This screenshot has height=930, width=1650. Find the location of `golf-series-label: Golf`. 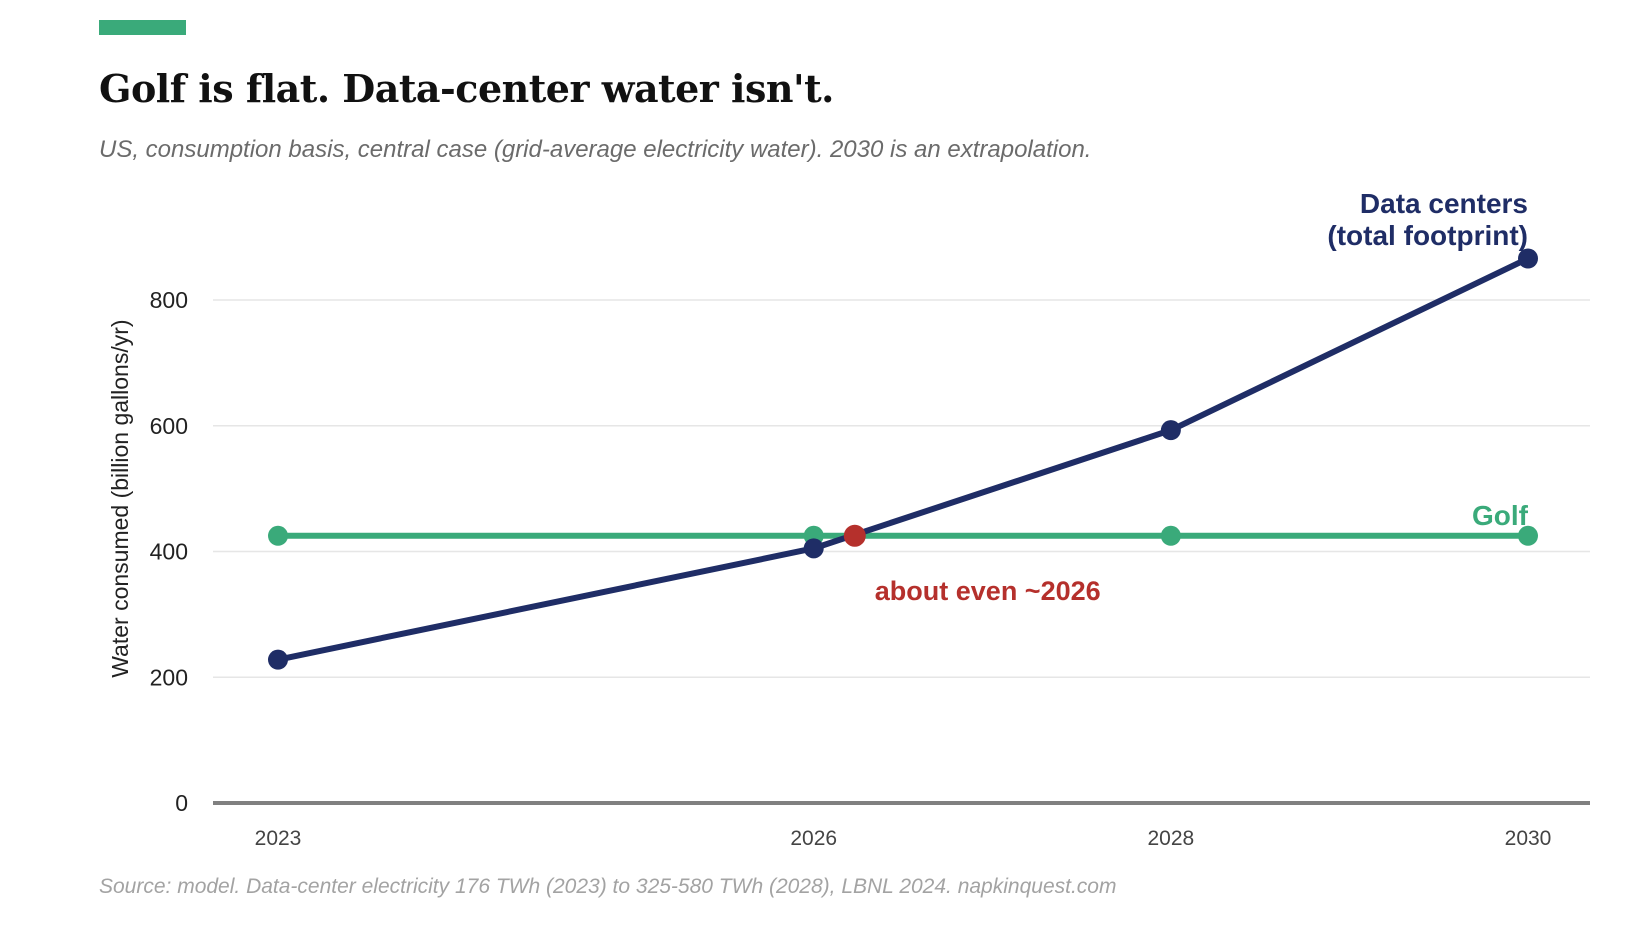

golf-series-label: Golf is located at coordinates (1500, 515).